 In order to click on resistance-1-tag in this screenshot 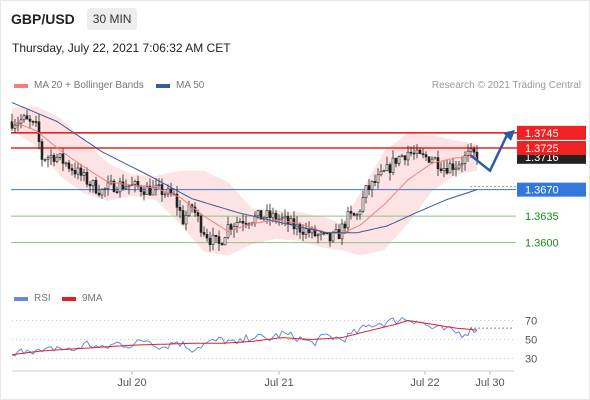, I will do `click(551, 147)`.